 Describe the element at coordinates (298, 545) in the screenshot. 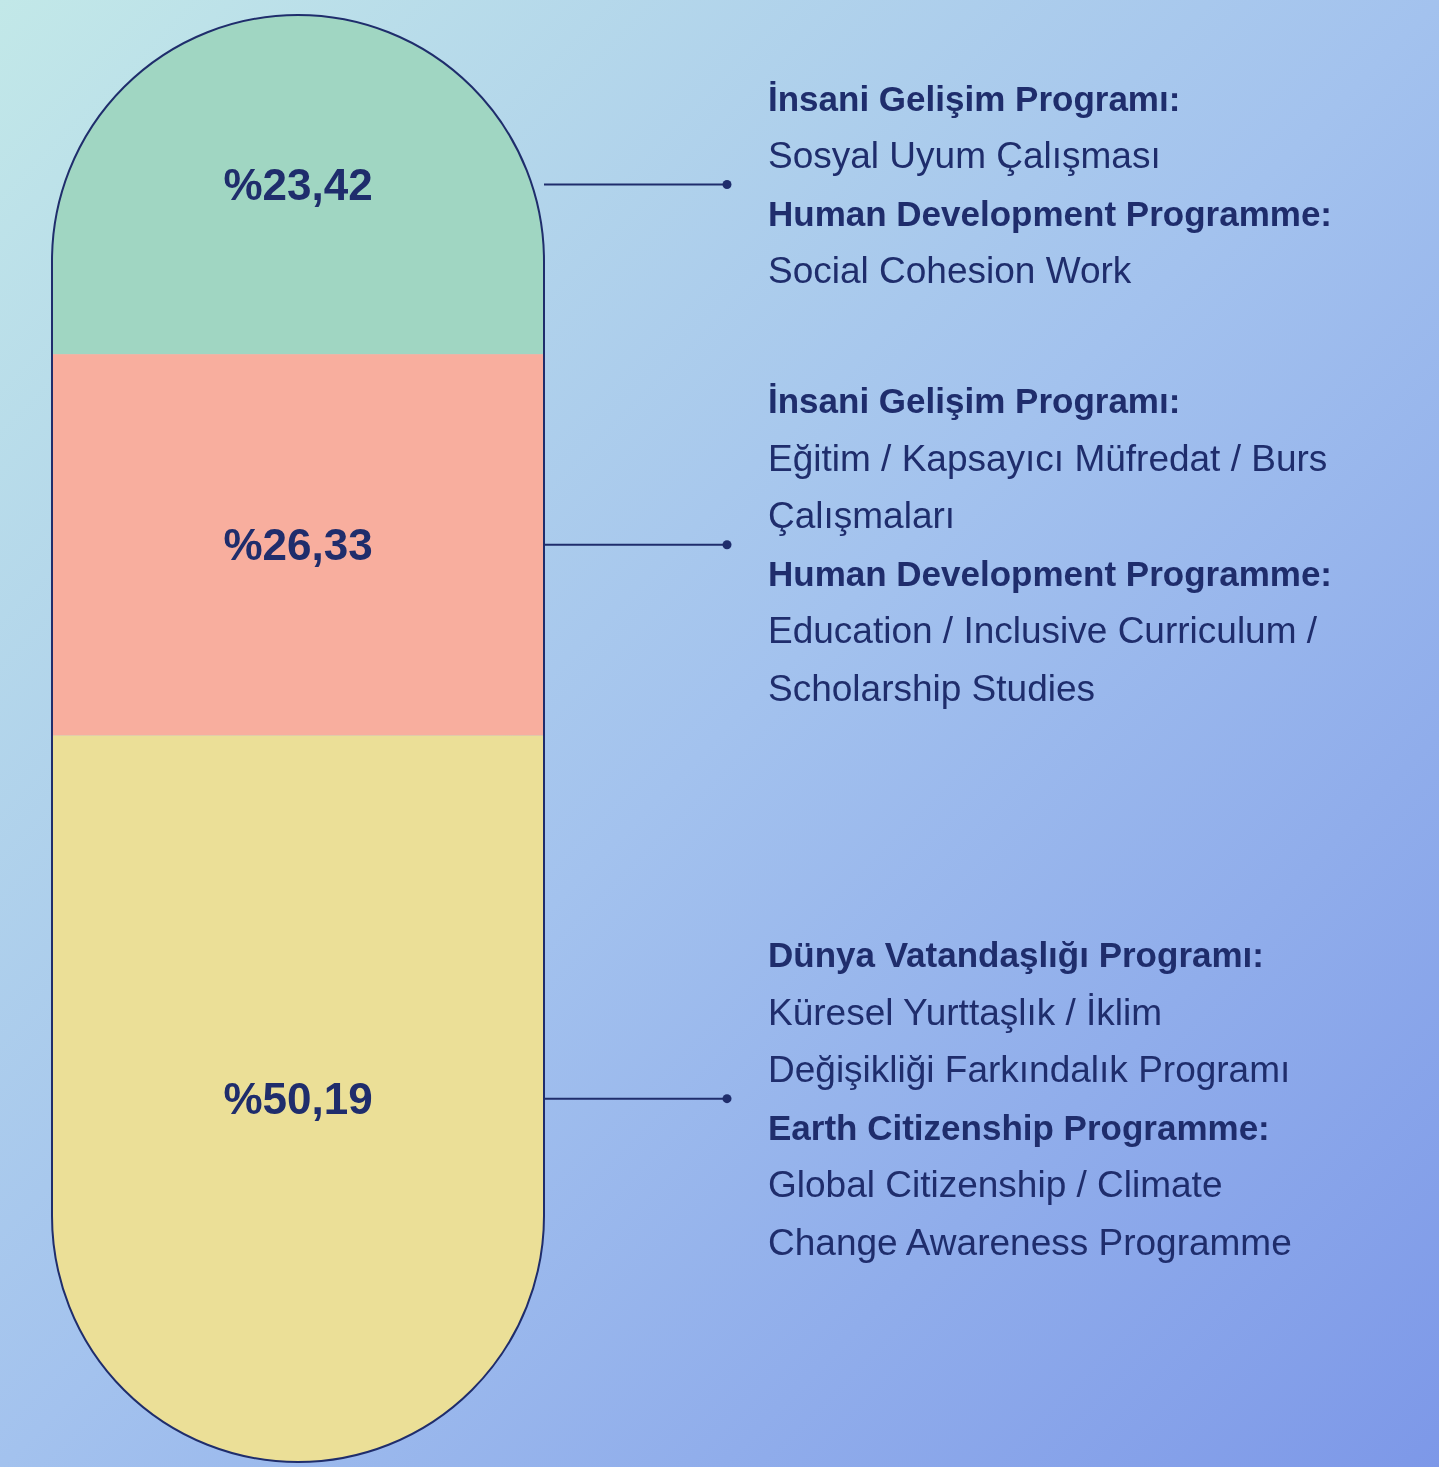

I see `data-label: %26,33` at that location.